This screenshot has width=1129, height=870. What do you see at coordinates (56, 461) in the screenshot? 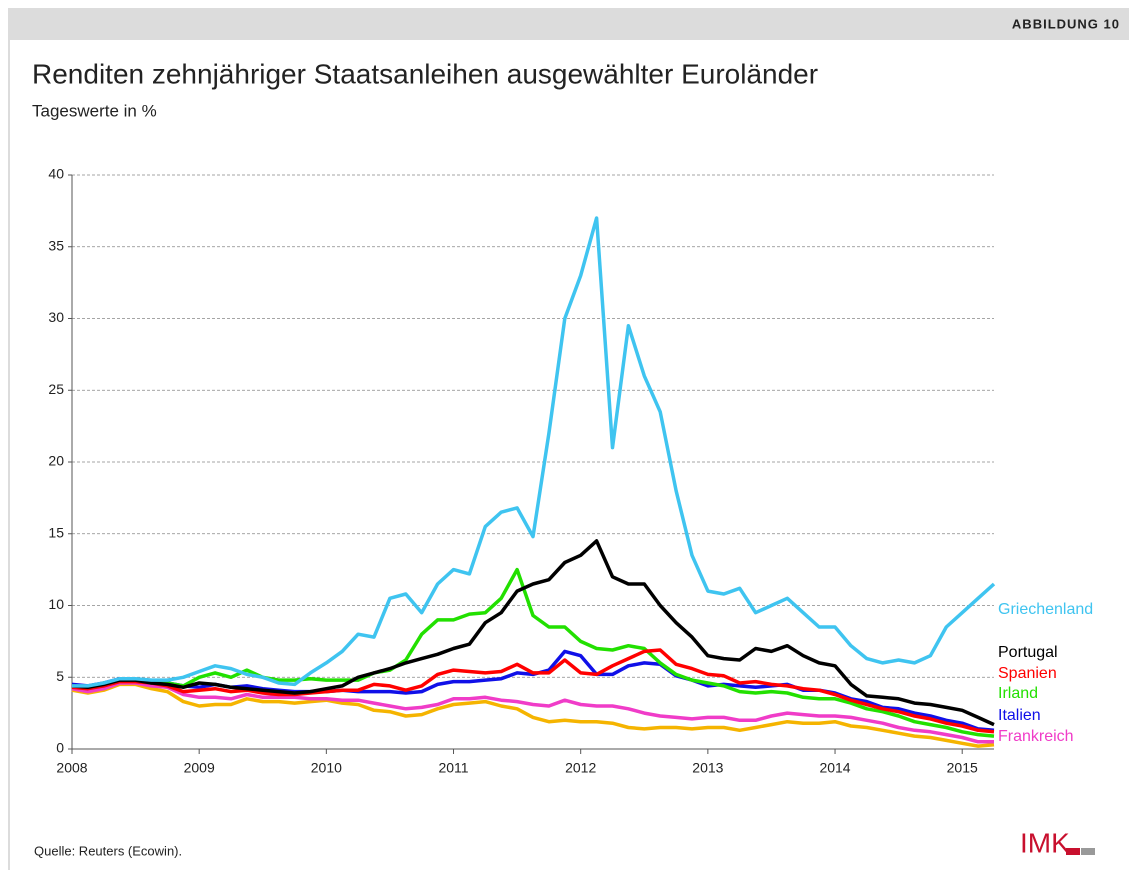
I see `y-tick-label: 20` at bounding box center [56, 461].